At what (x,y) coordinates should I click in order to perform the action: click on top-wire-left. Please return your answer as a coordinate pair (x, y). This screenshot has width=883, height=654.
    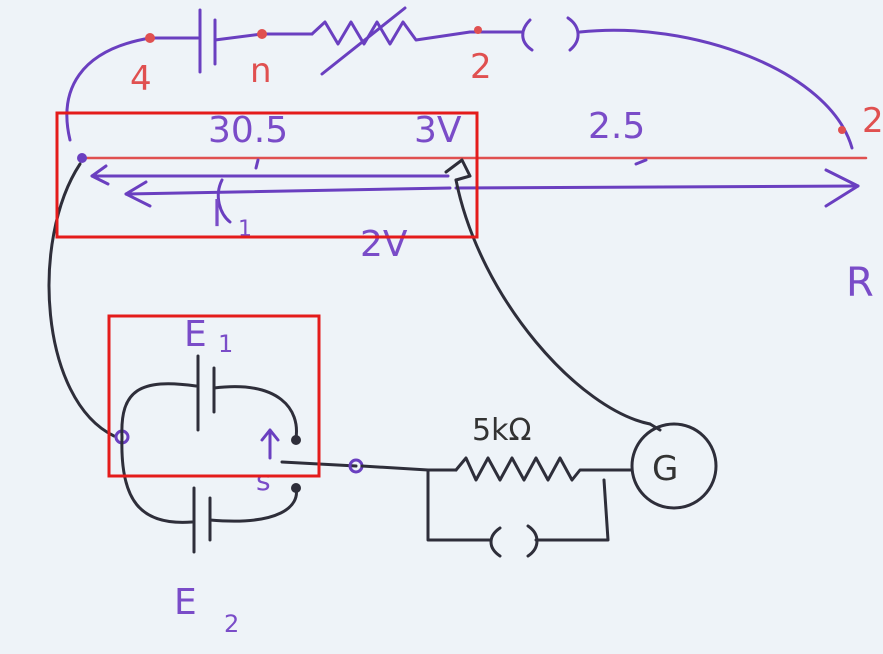
    Looking at the image, I should click on (132, 89).